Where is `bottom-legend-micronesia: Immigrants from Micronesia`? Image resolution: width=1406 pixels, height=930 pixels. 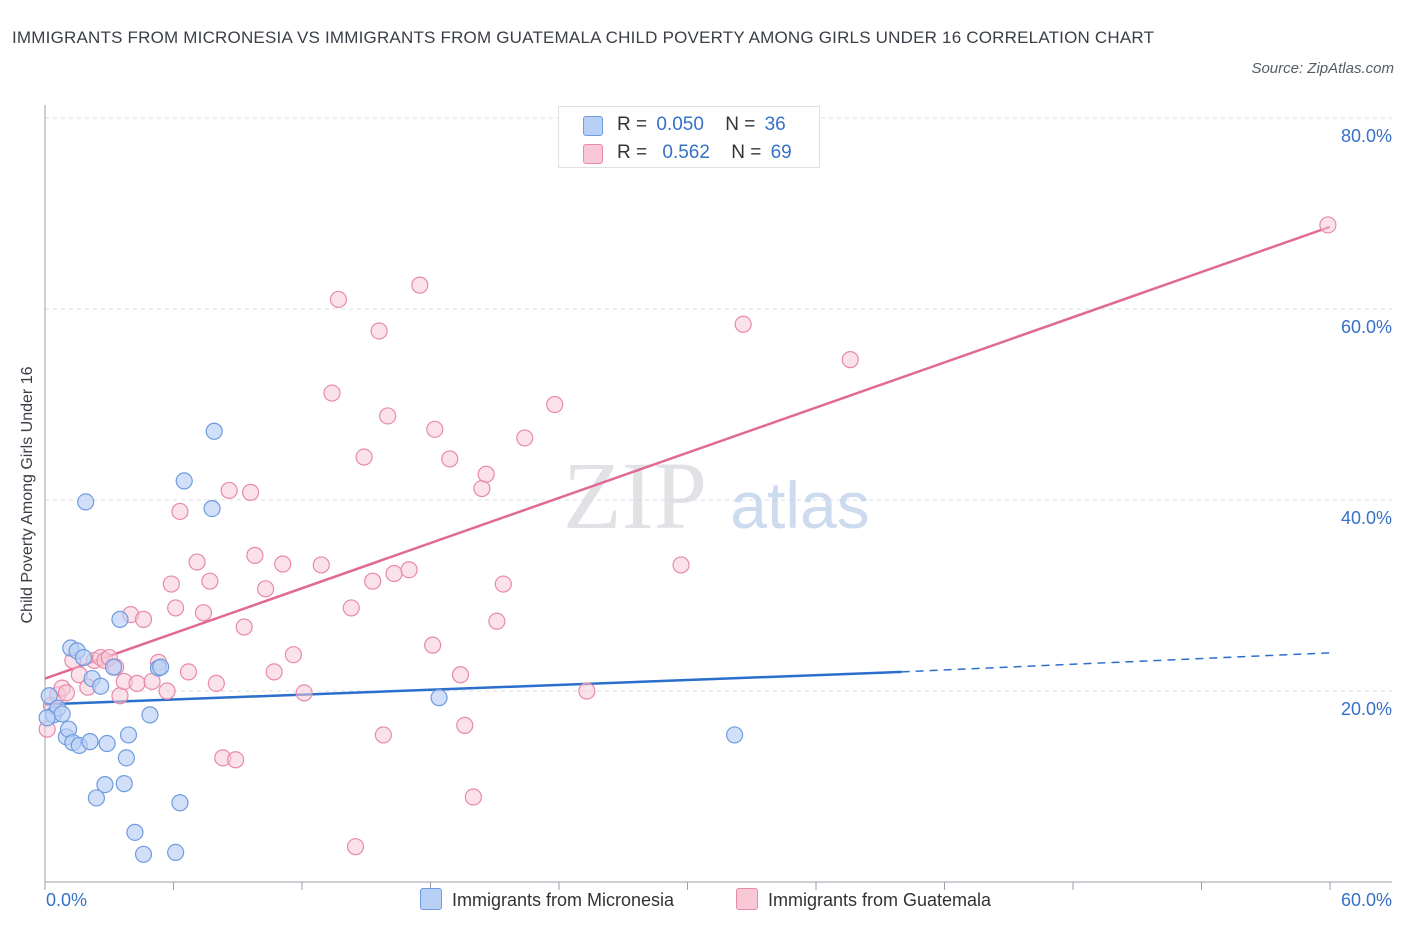
bottom-legend-micronesia: Immigrants from Micronesia is located at coordinates (547, 899).